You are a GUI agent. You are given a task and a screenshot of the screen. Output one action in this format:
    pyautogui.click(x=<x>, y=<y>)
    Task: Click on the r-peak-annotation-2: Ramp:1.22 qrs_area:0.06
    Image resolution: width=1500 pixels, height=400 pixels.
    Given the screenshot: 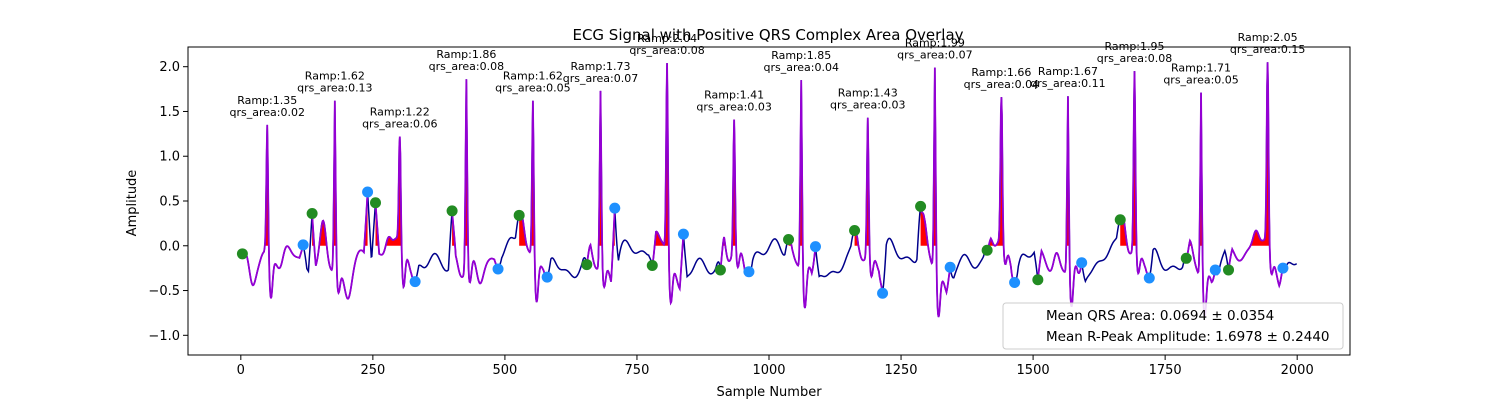 What is the action you would take?
    pyautogui.click(x=399, y=118)
    